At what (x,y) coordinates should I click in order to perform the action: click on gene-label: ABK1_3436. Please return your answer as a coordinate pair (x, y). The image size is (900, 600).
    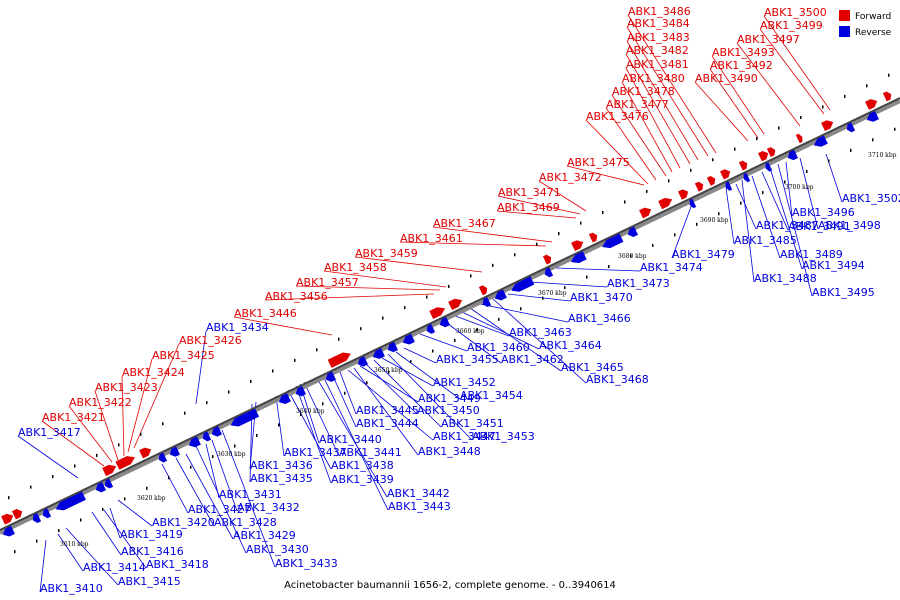
    Looking at the image, I should click on (281, 465).